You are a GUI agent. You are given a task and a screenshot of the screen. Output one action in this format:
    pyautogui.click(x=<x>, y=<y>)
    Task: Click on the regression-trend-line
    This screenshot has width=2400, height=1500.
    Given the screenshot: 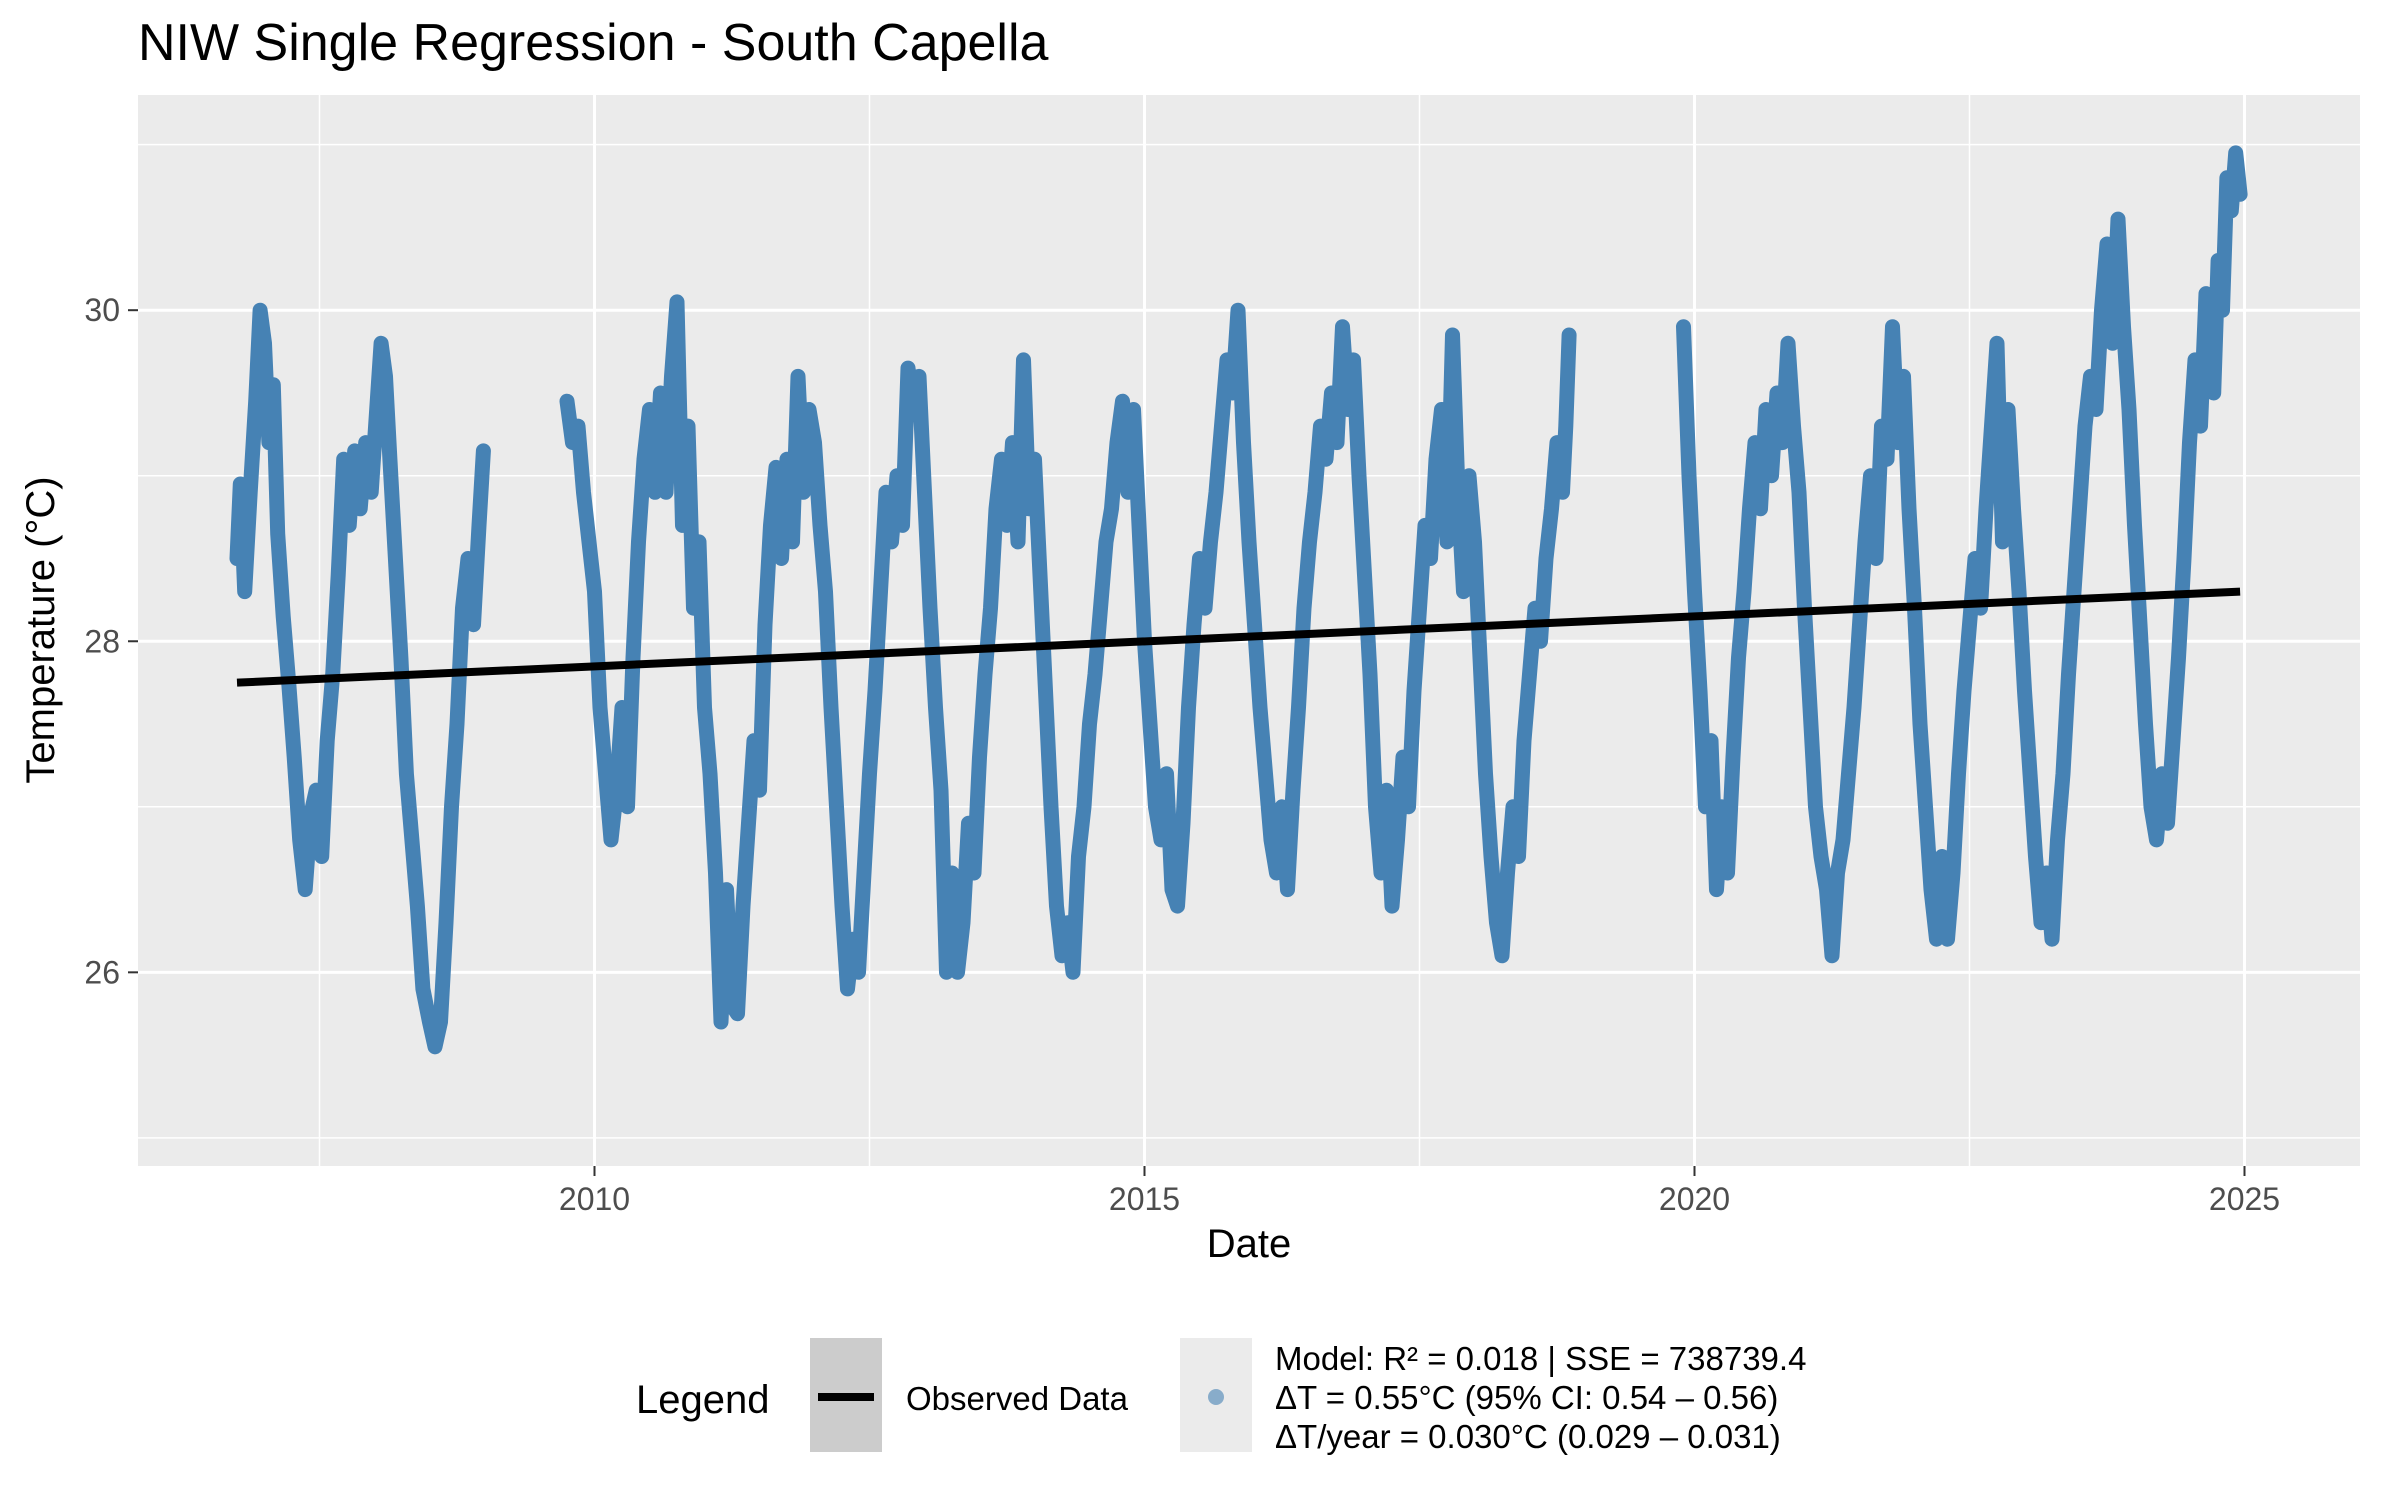 What is the action you would take?
    pyautogui.click(x=1238, y=637)
    